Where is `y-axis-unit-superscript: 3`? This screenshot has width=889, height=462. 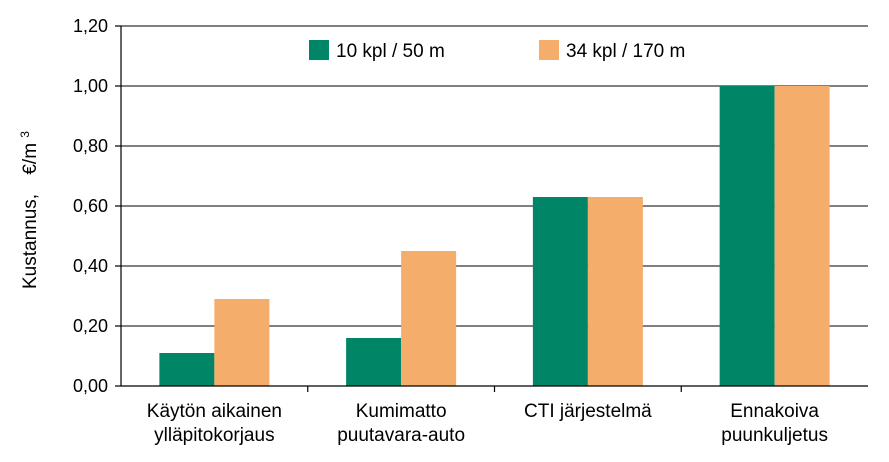 y-axis-unit-superscript: 3 is located at coordinates (25, 134).